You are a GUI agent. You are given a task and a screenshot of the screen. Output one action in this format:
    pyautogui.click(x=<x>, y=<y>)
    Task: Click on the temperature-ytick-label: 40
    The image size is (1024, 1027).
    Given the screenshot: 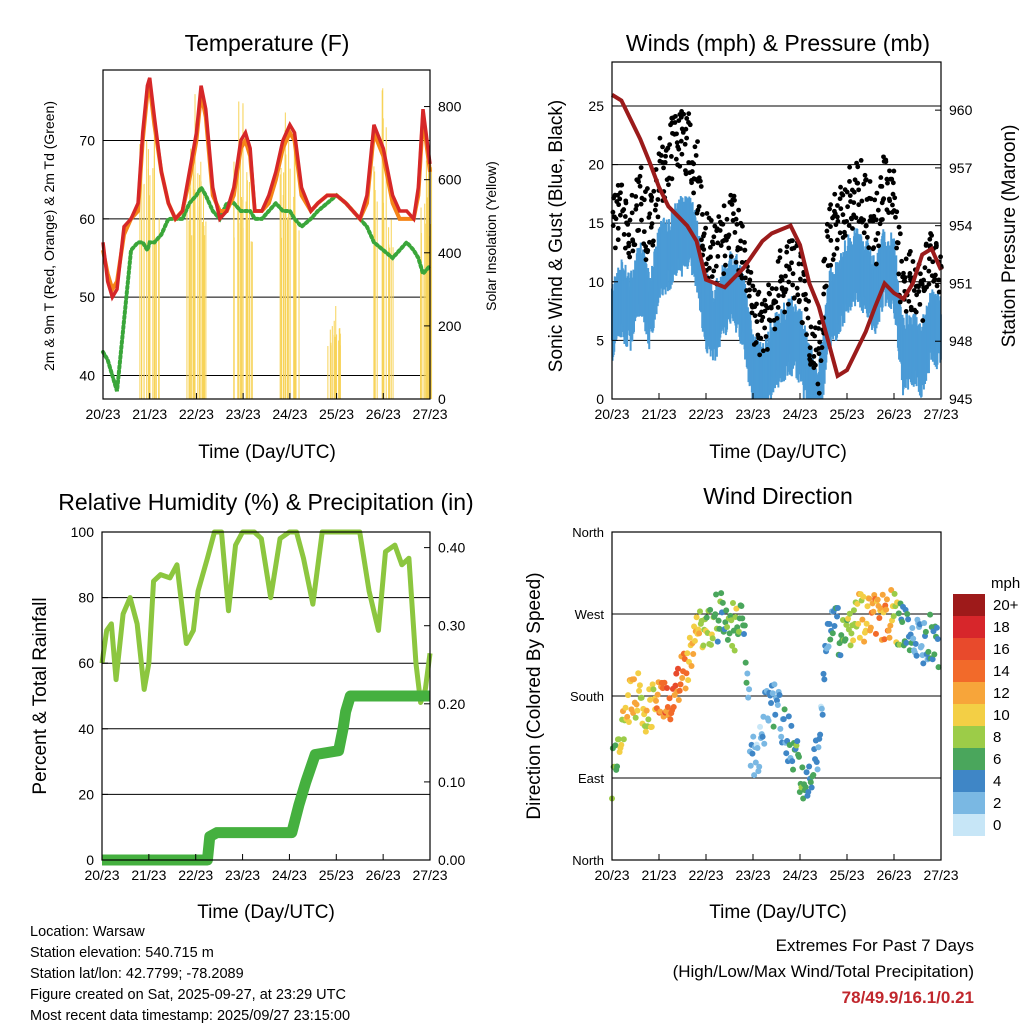 What is the action you would take?
    pyautogui.click(x=87, y=376)
    